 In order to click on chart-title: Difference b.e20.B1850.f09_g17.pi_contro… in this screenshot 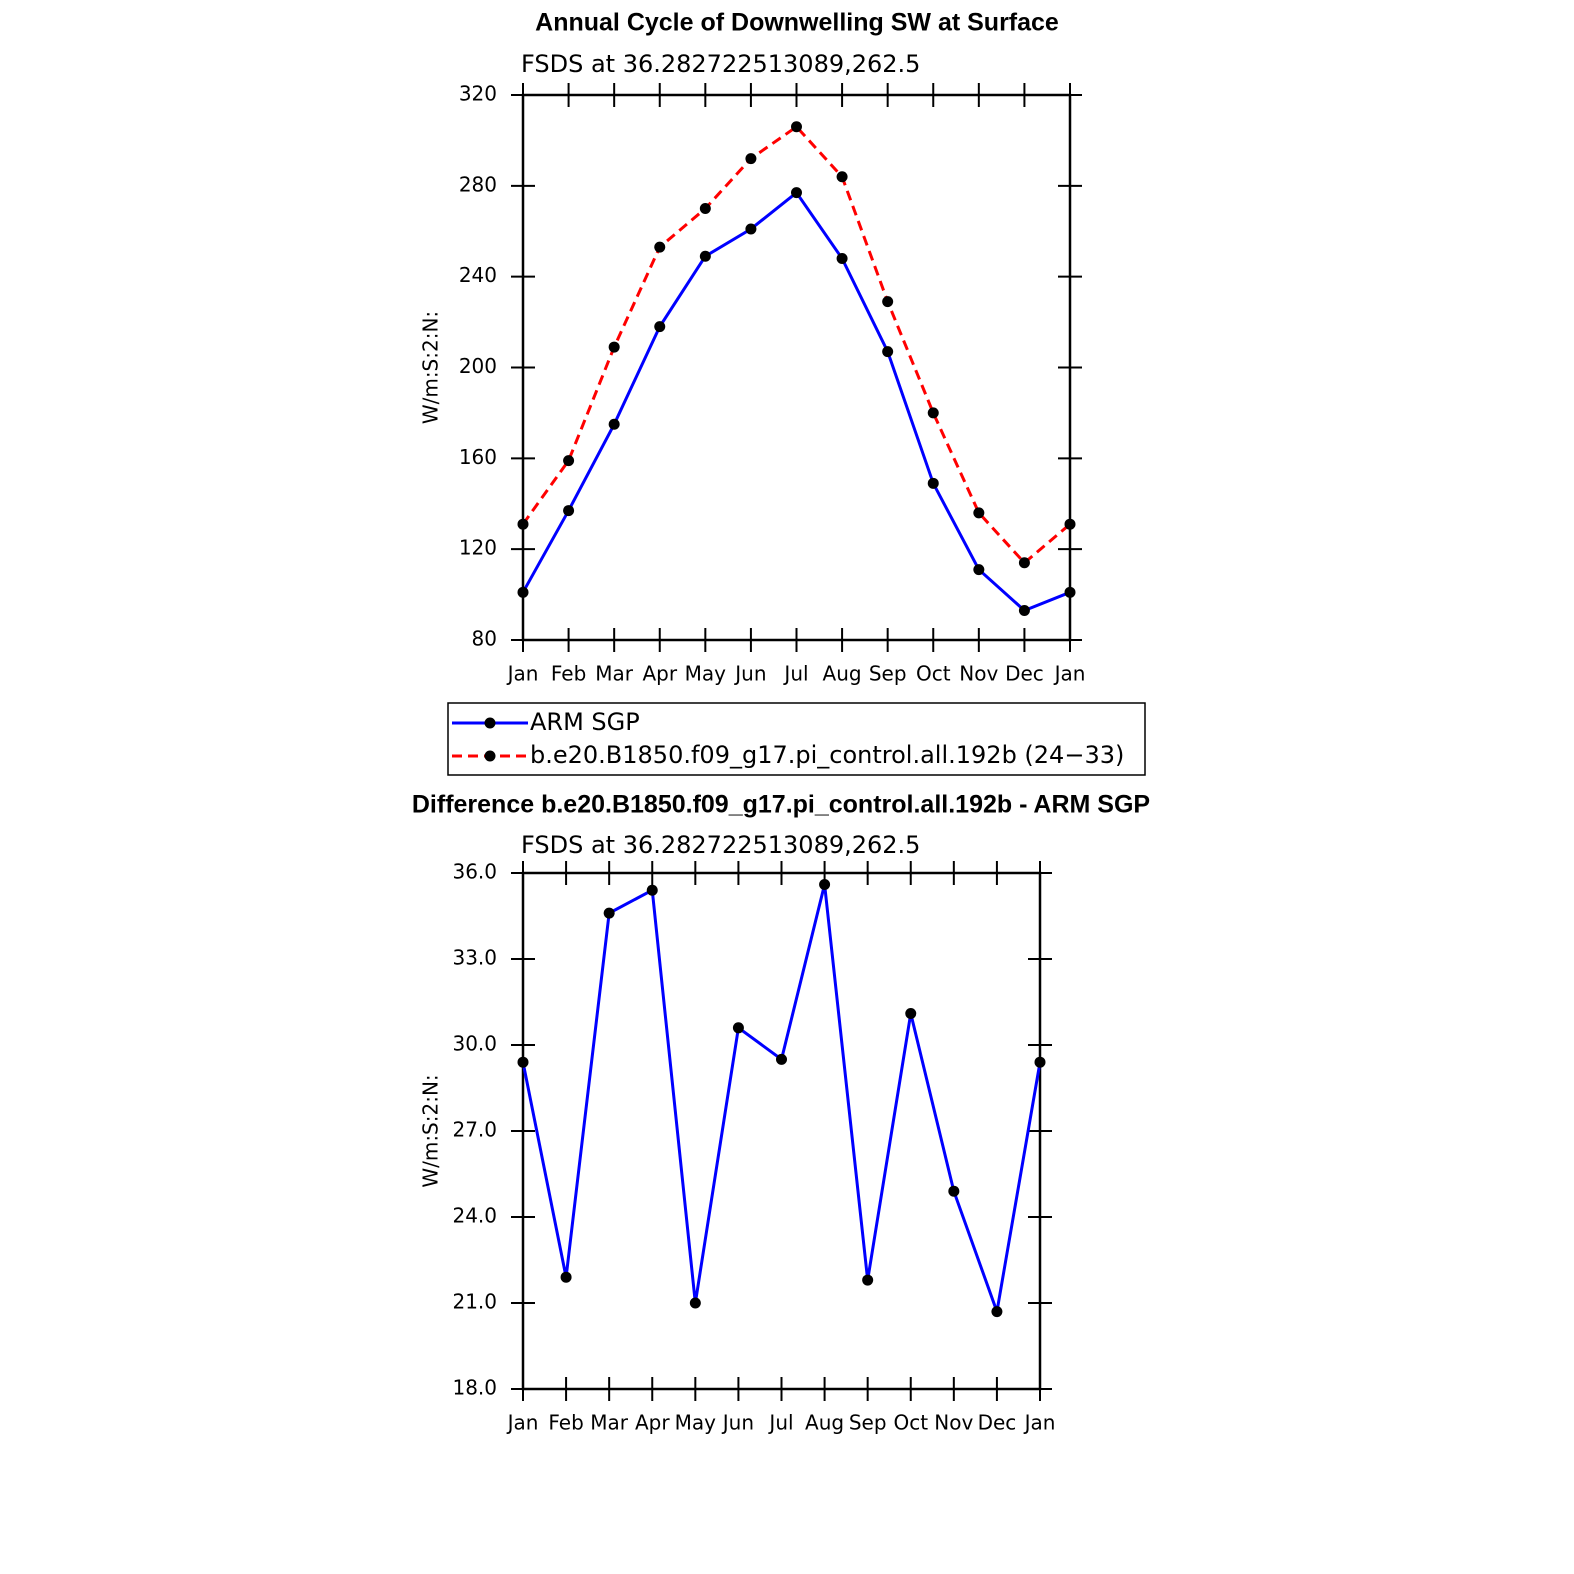, I will do `click(781, 805)`.